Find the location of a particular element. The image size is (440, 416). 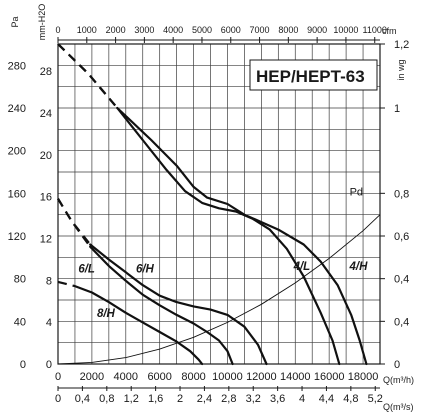

curve-4-l-unstable is located at coordinates (88, 76).